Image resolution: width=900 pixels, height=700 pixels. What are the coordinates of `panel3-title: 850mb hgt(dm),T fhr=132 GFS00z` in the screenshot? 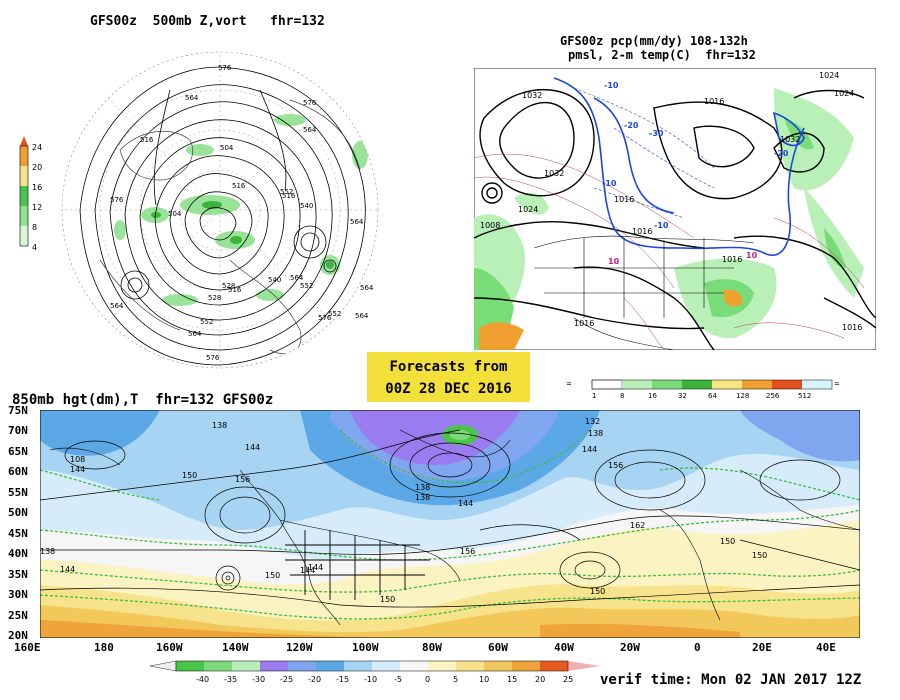 It's located at (143, 400).